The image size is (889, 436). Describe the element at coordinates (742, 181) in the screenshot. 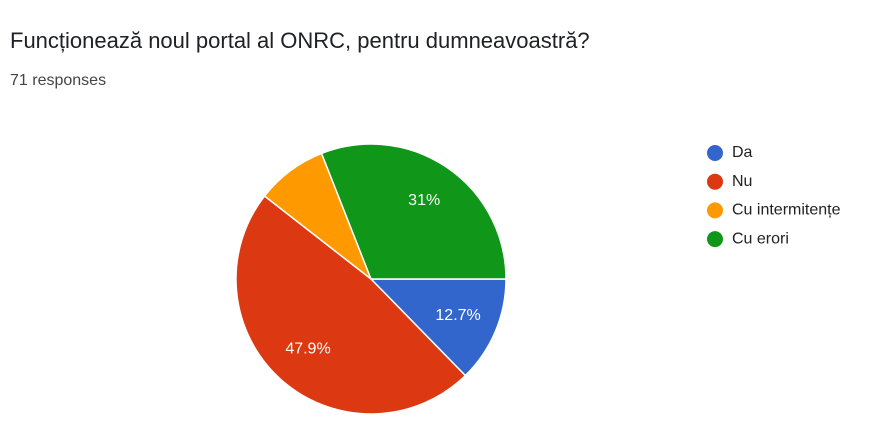

I see `legend-label: Nu` at that location.